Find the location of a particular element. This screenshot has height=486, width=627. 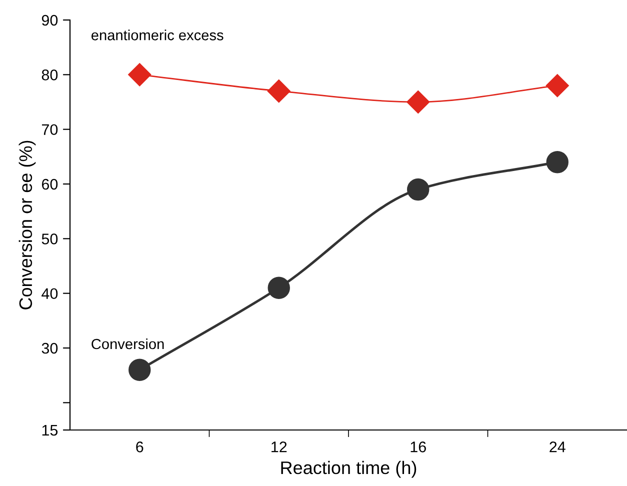

x-tick-label: 24 is located at coordinates (558, 447).